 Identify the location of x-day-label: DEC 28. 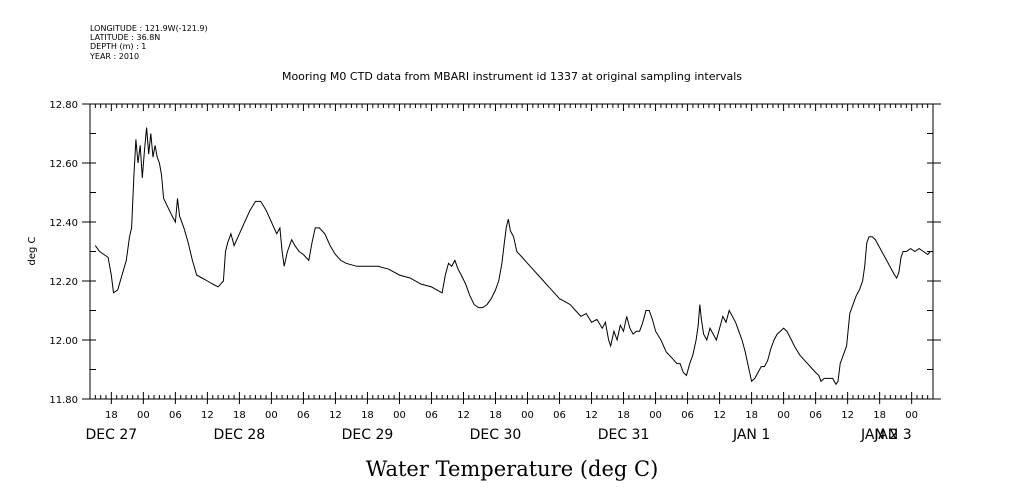
(240, 435).